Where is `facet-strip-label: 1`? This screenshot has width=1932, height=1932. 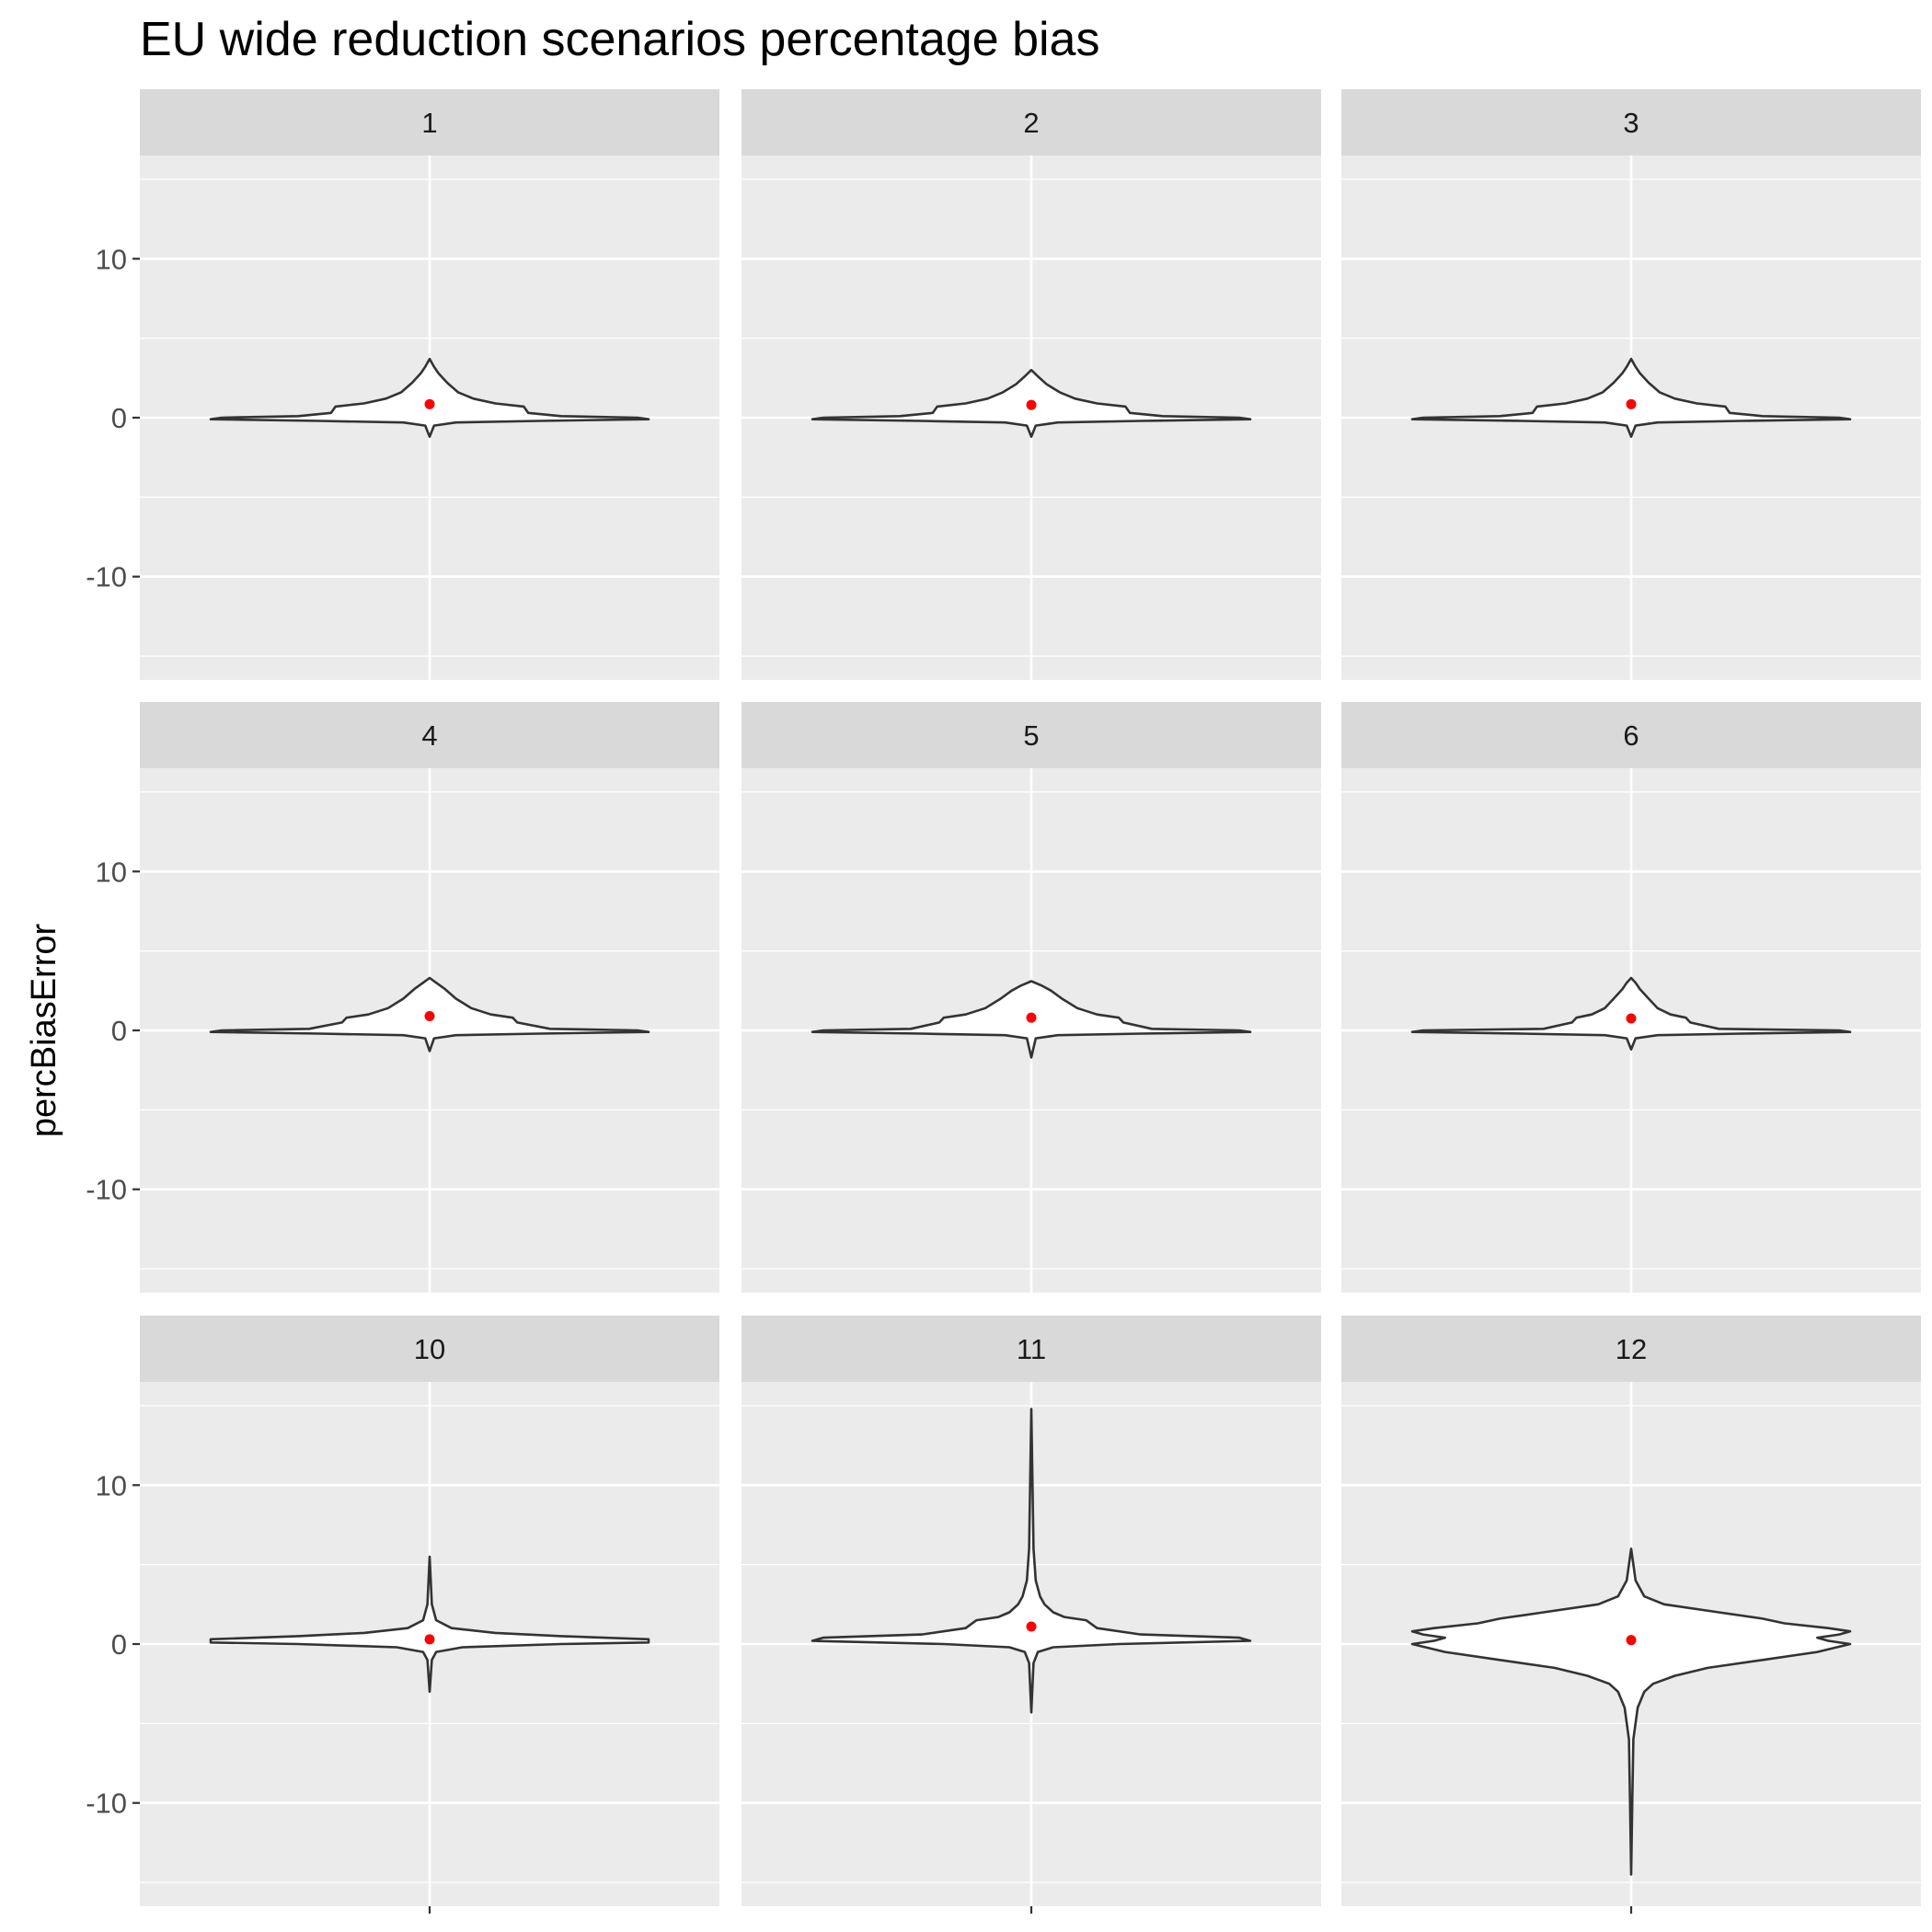 facet-strip-label: 1 is located at coordinates (429, 123).